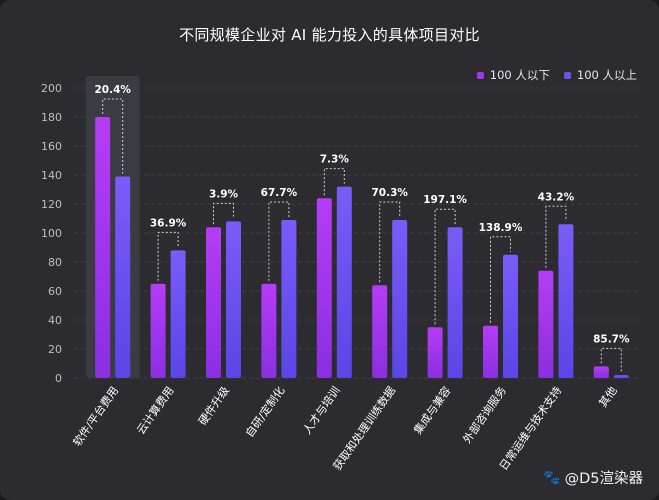  Describe the element at coordinates (264, 412) in the screenshot. I see `x-tick-label: 自研/定制化` at that location.